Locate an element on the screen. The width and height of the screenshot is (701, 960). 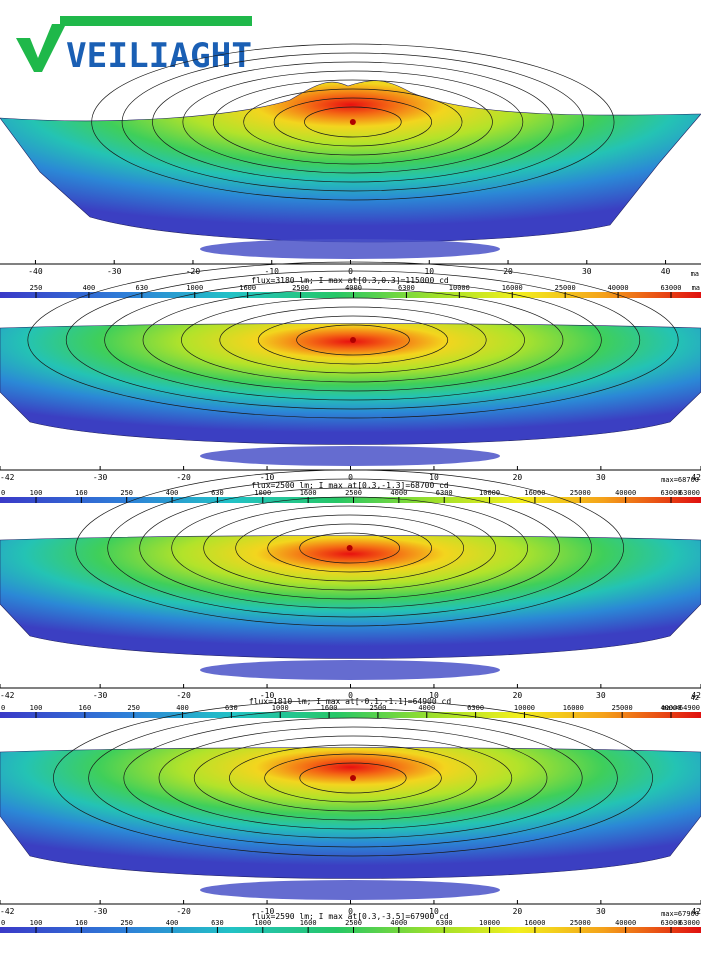
logo-check-mark is located at coordinates (41, 48).